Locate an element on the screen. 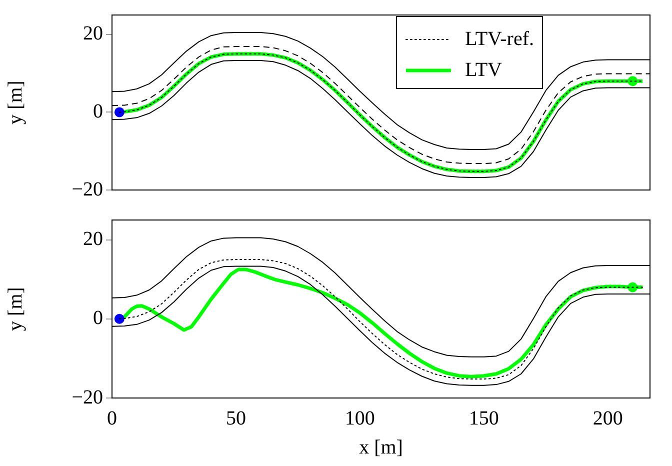  x-axis-title: x [m] is located at coordinates (381, 447).